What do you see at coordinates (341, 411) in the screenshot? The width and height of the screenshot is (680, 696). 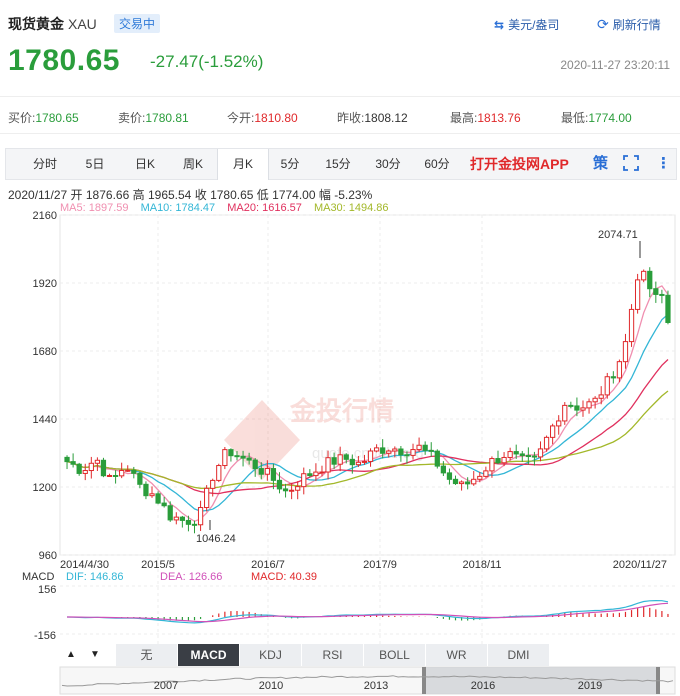 I see `watermark-text: 金投行情` at bounding box center [341, 411].